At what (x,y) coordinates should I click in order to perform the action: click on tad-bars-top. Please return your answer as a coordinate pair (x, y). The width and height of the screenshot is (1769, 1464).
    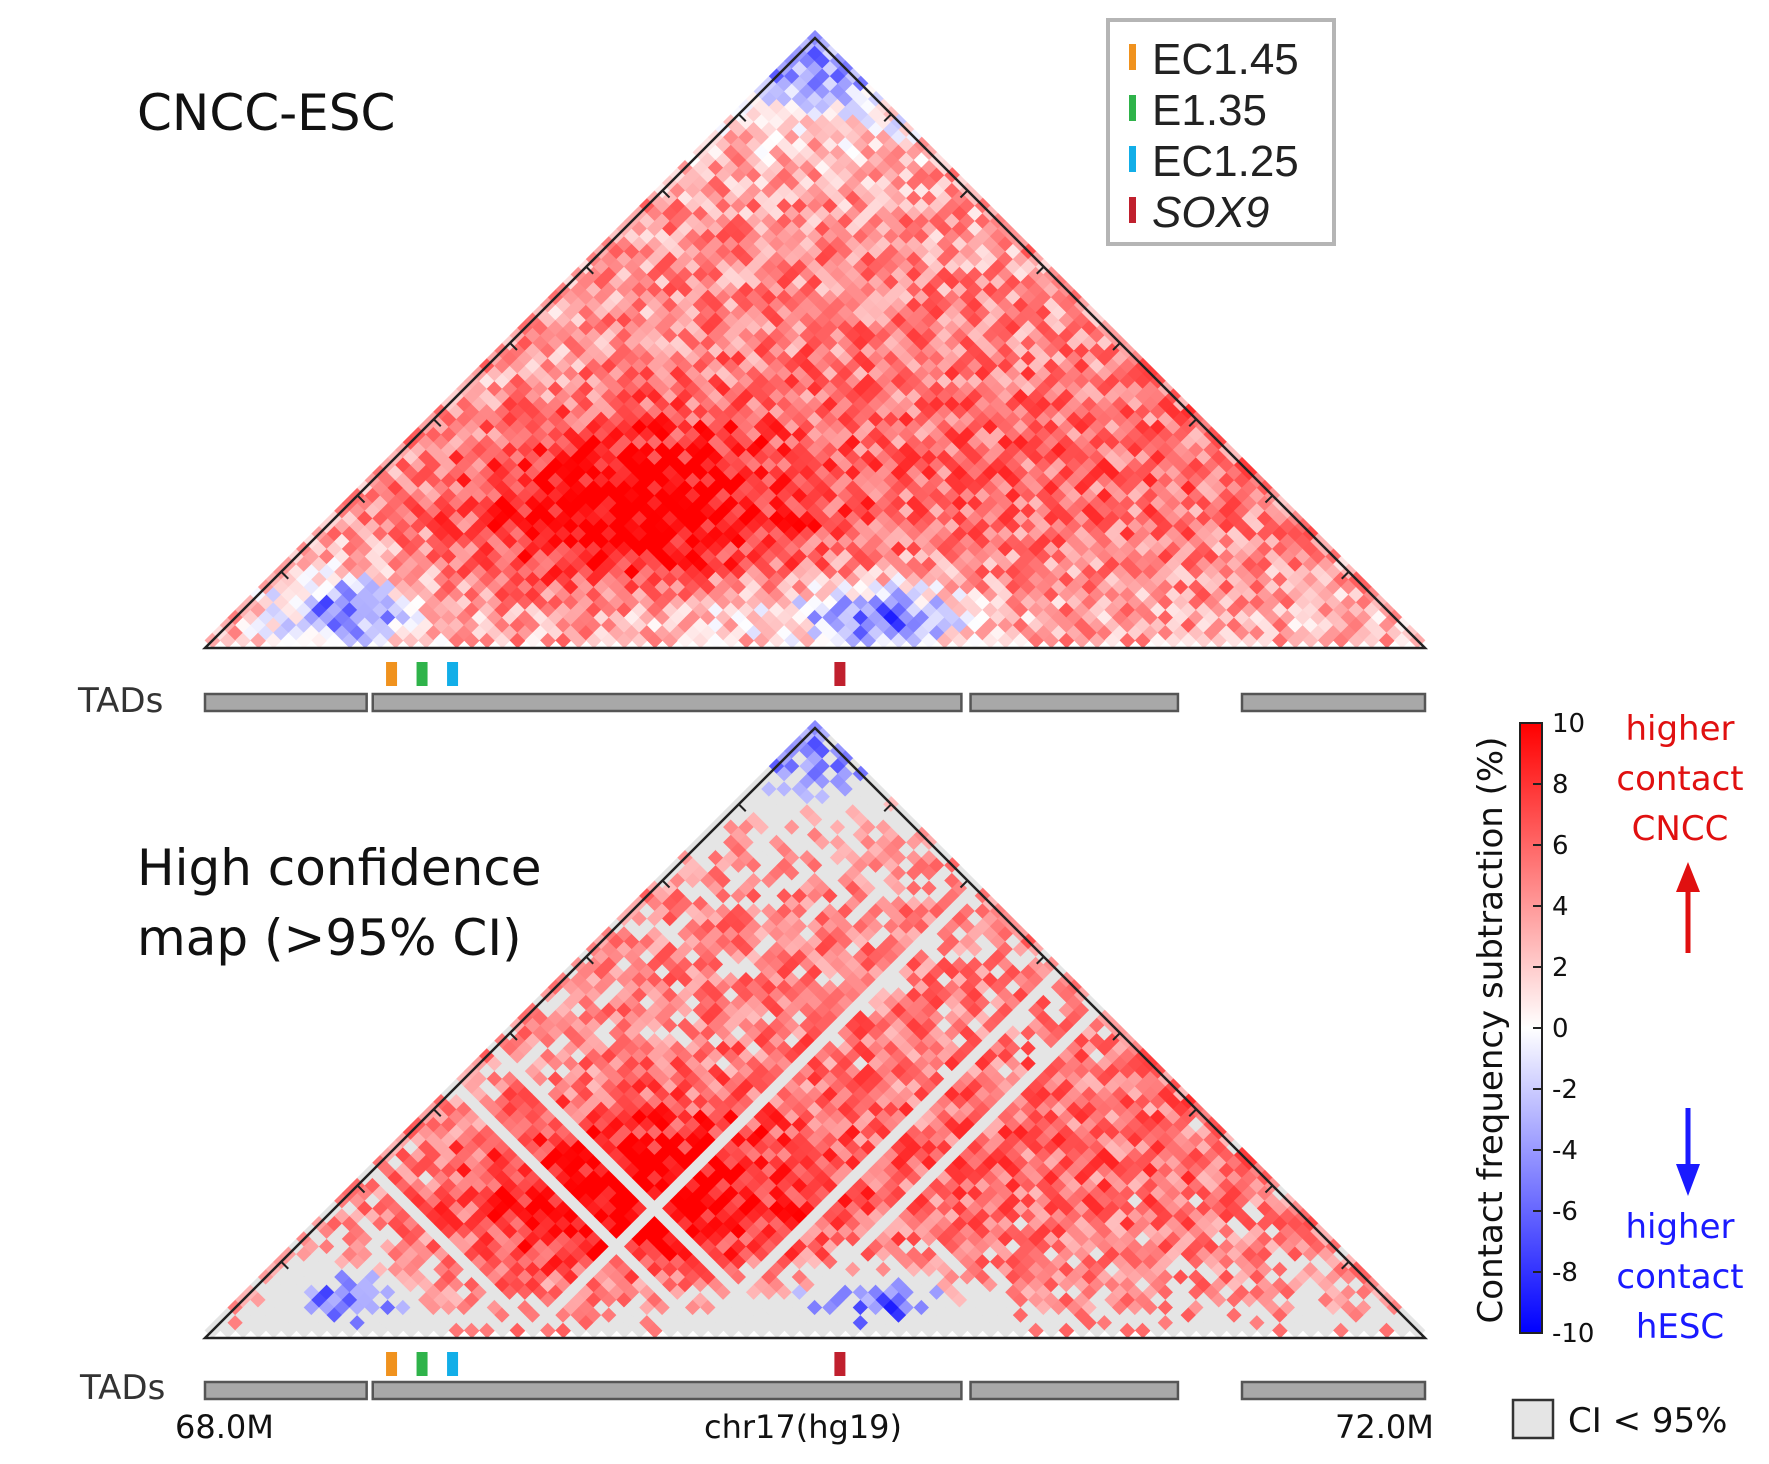
    Looking at the image, I should click on (815, 702).